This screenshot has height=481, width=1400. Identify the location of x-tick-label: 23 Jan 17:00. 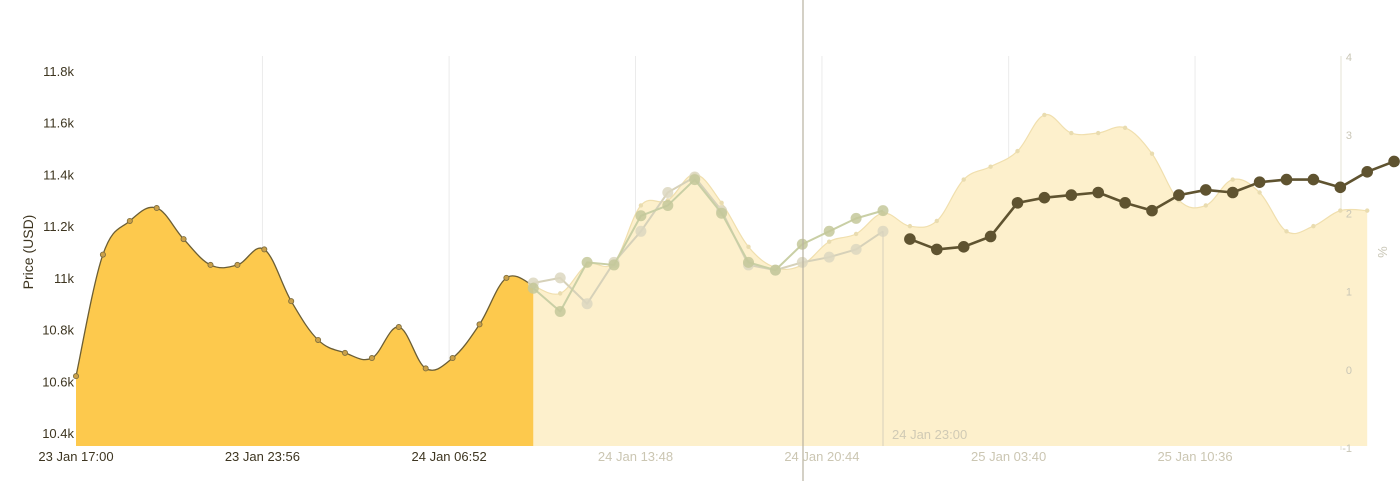
(75, 456).